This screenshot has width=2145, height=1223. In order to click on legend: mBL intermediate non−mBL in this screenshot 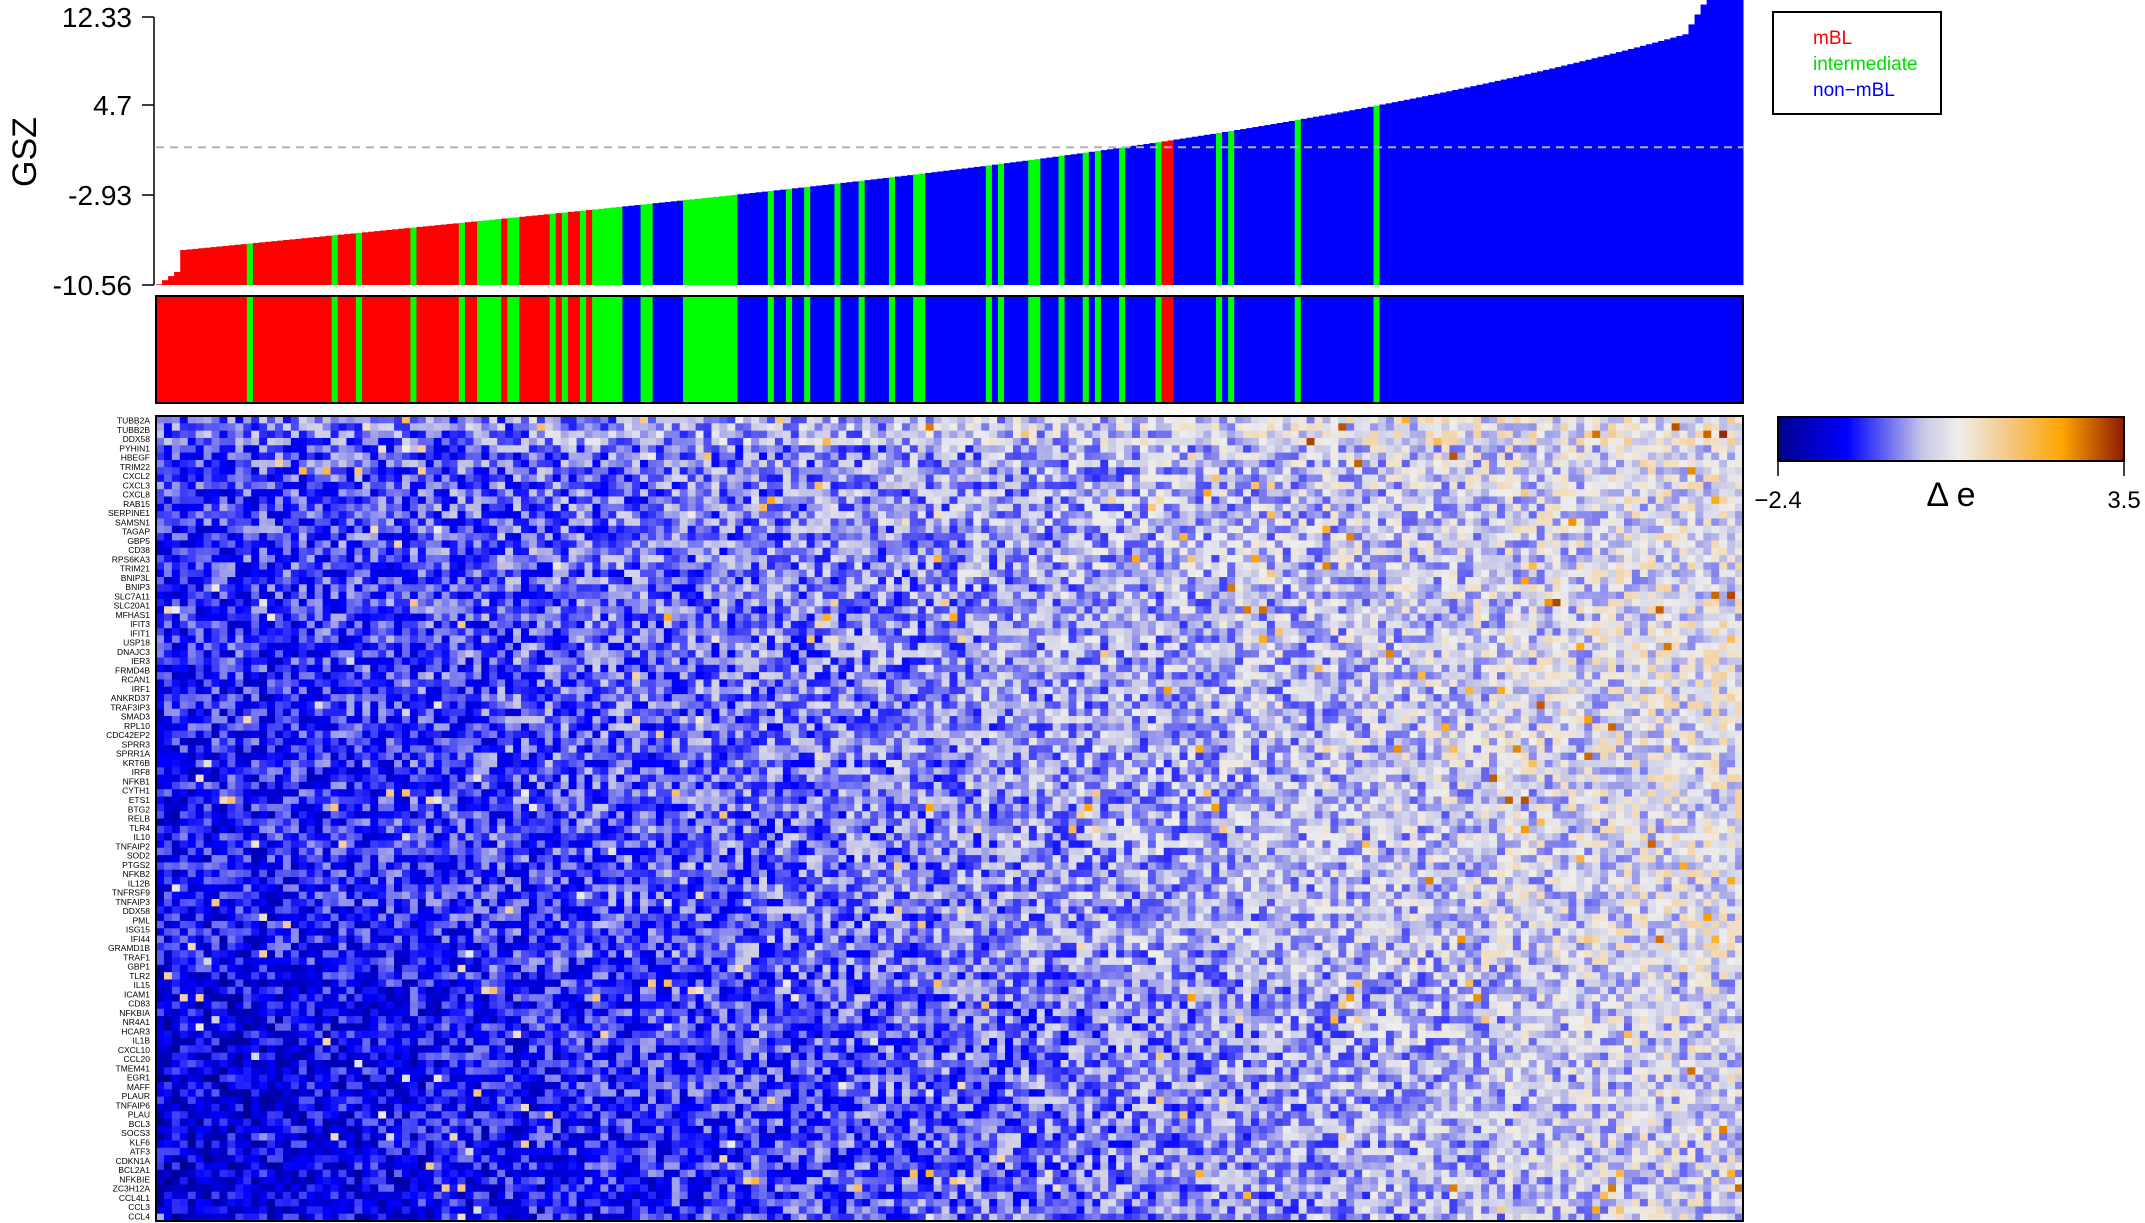, I will do `click(1857, 63)`.